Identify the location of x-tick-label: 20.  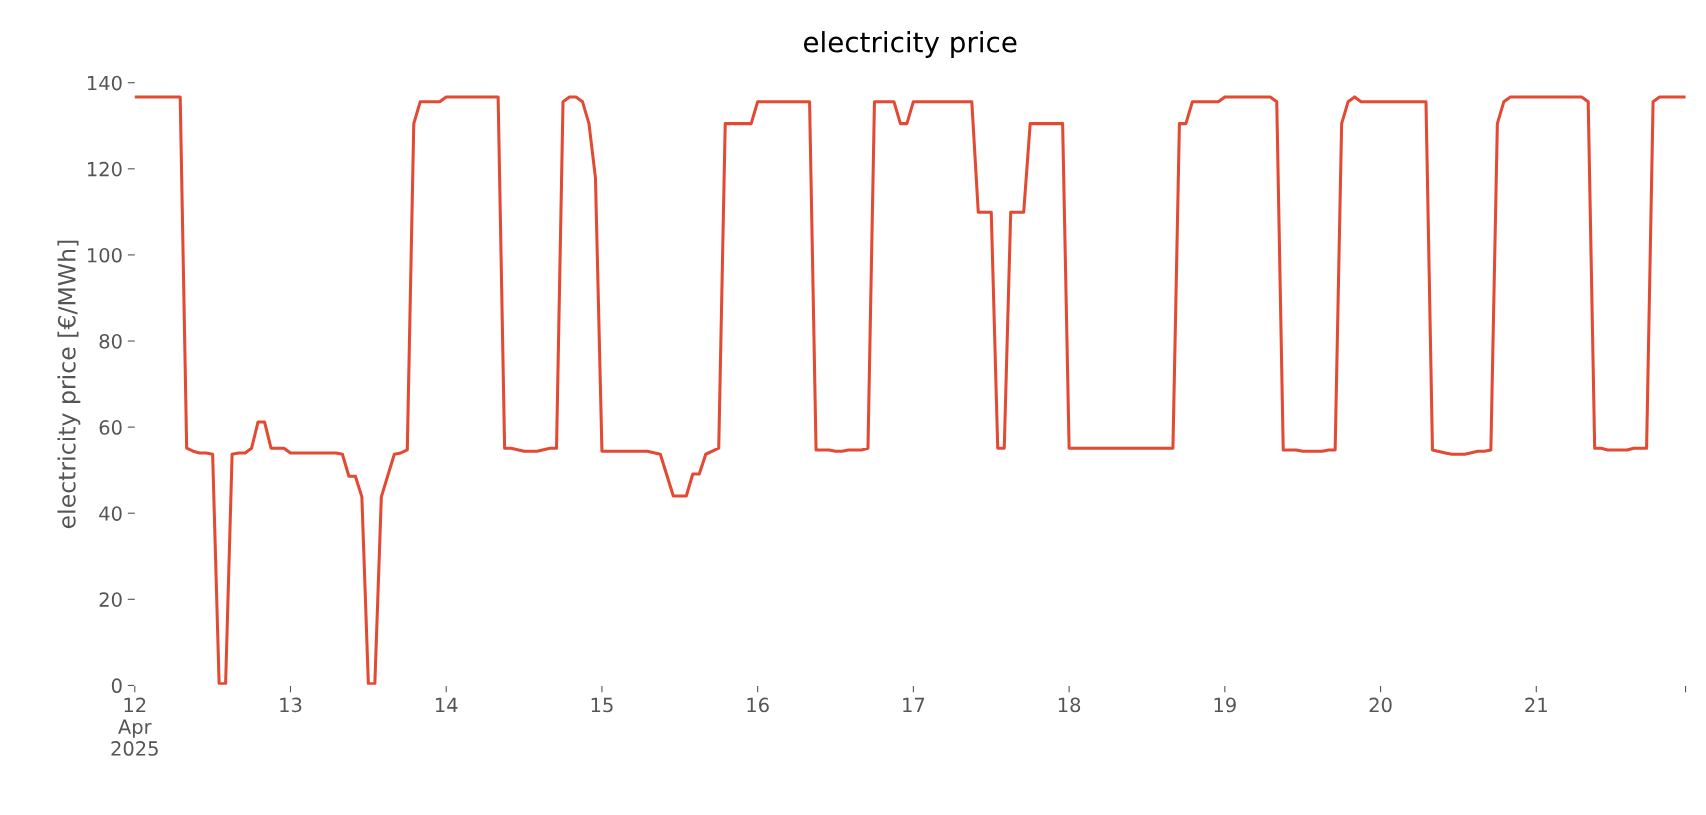
(1380, 705).